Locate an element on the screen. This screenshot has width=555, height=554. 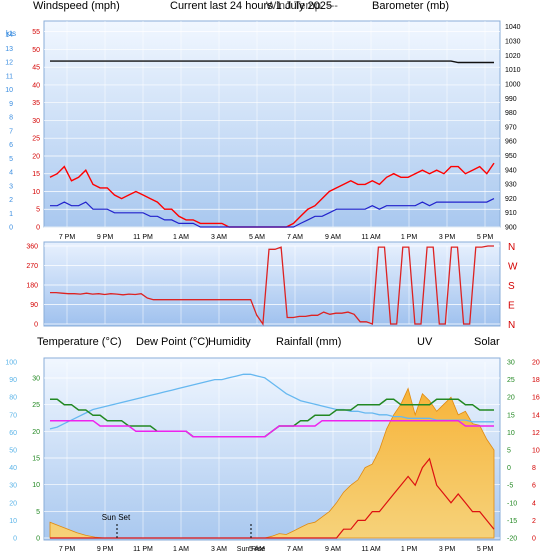
humidity-header: Humidity is located at coordinates (229, 342).